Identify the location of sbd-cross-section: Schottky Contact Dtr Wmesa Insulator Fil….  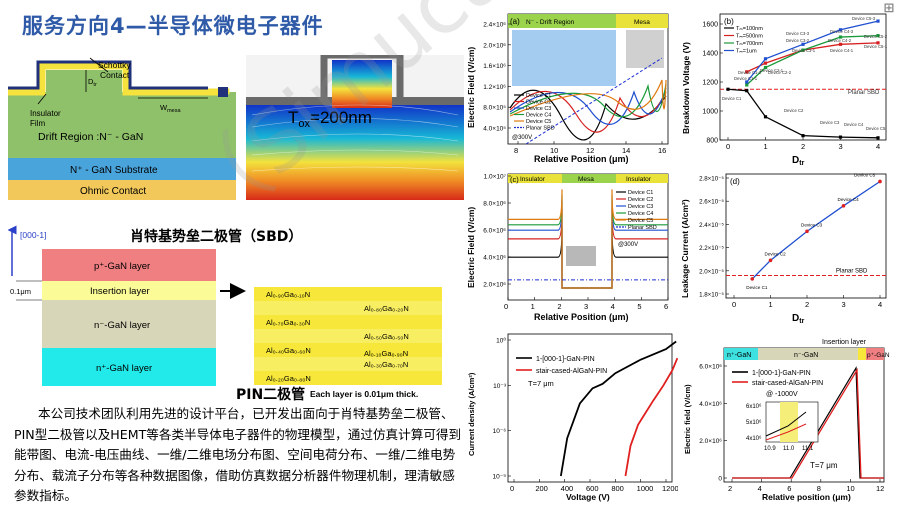
(122, 128).